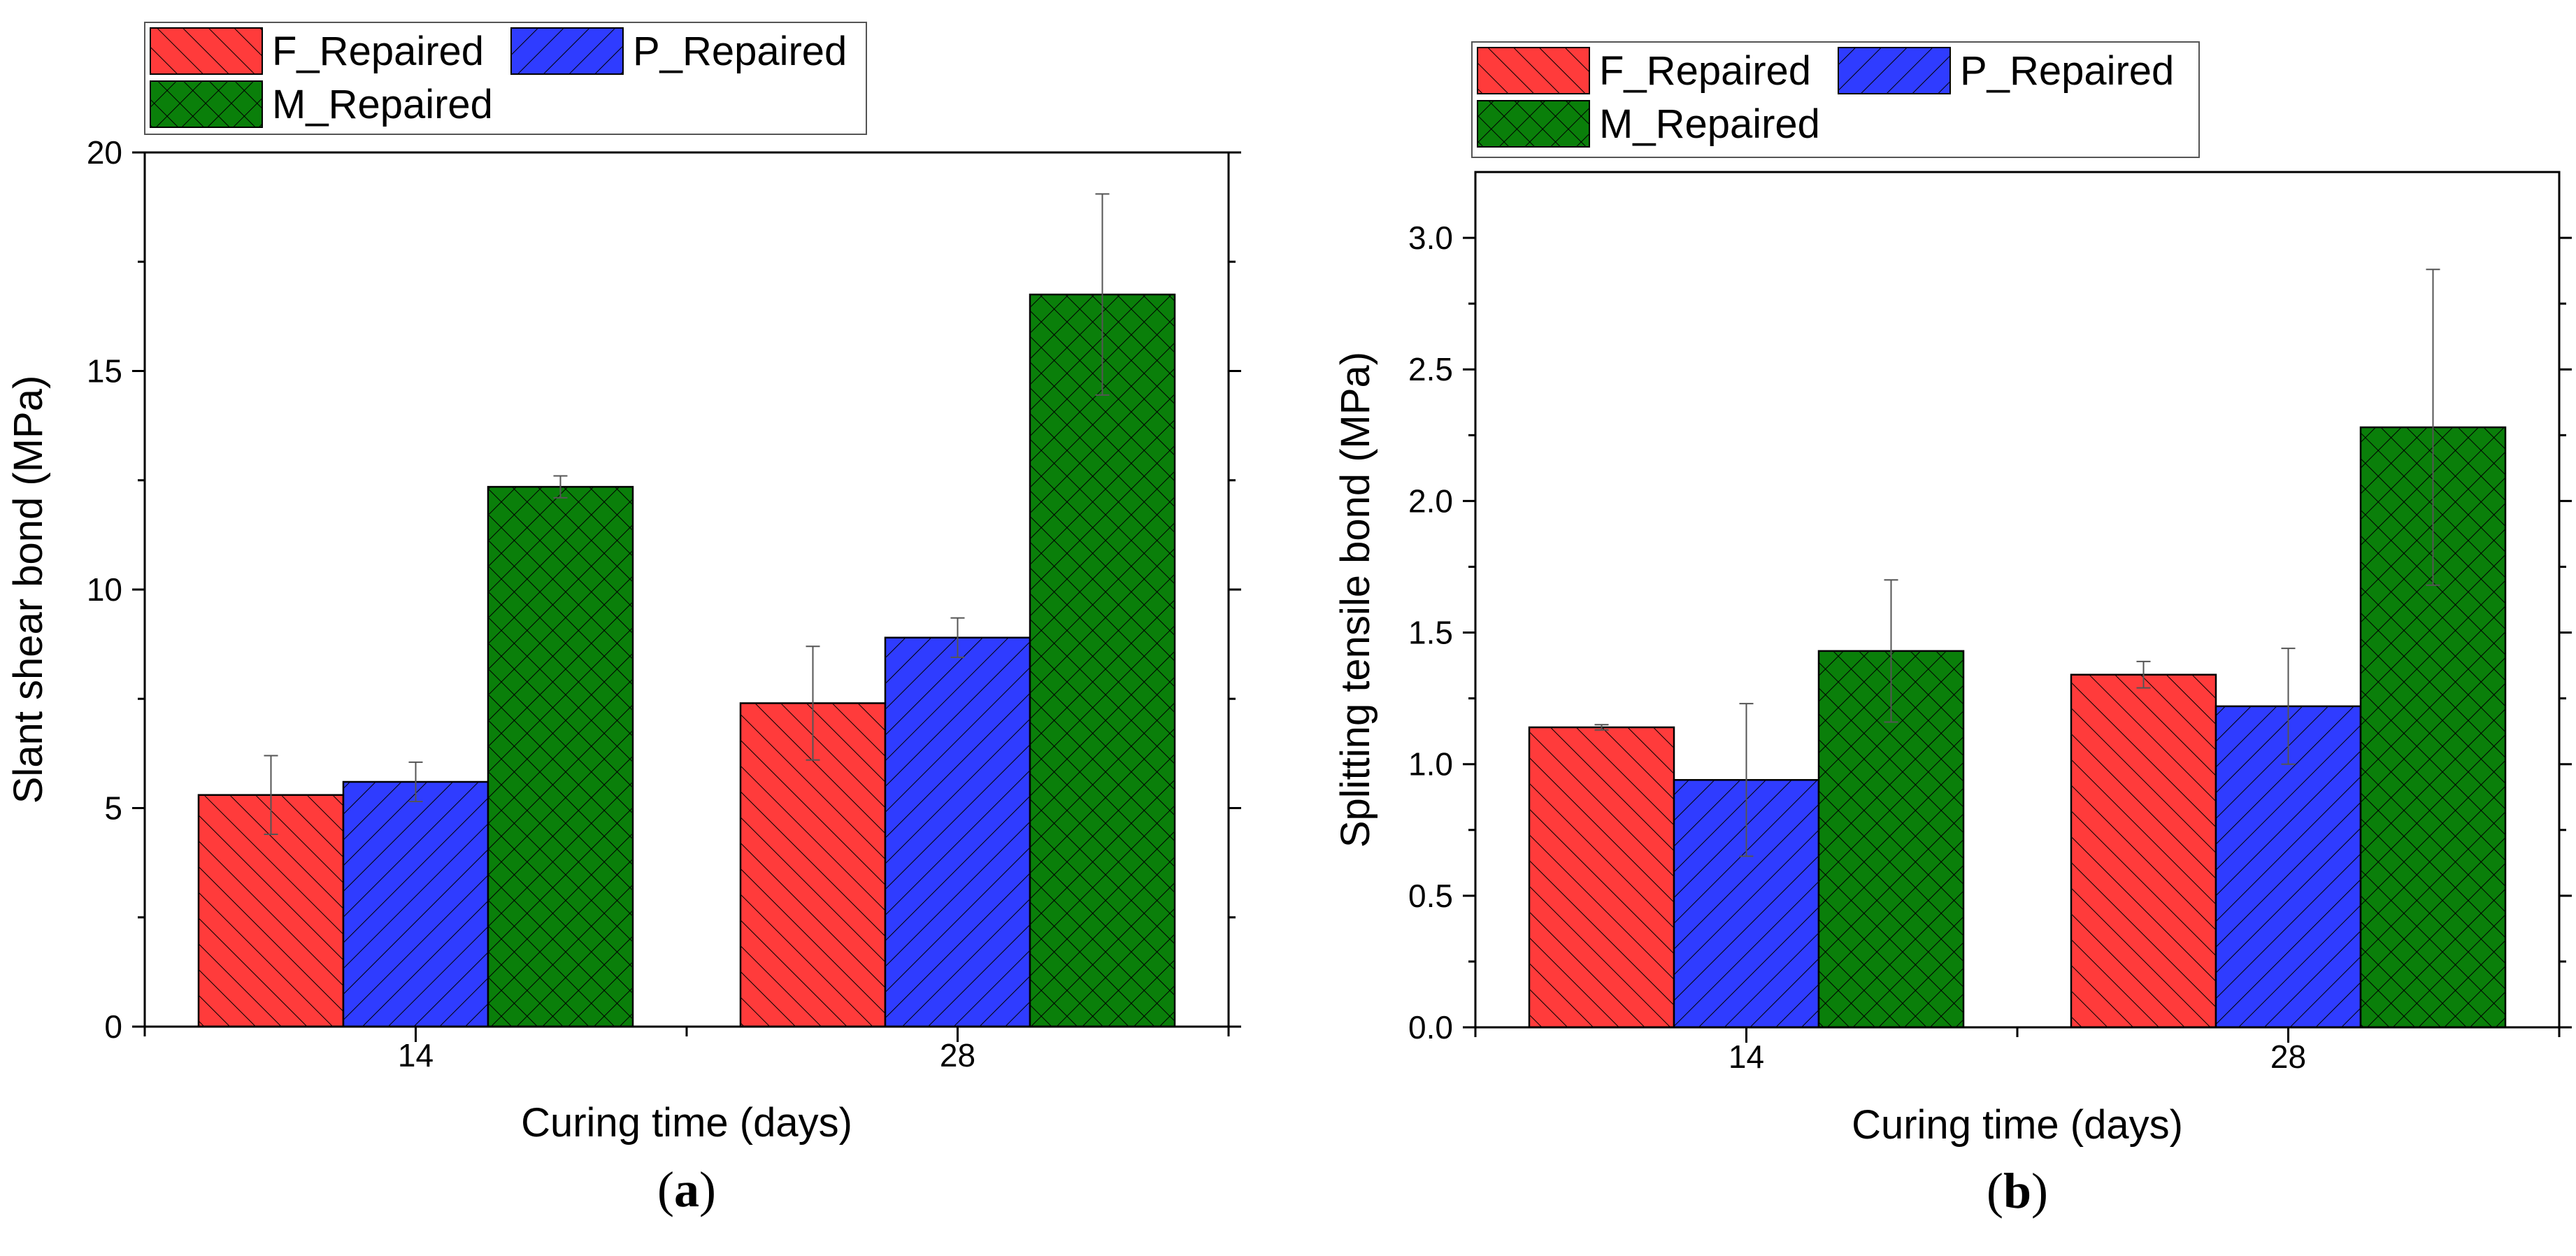  Describe the element at coordinates (686, 1190) in the screenshot. I see `panel-label: (a)` at that location.